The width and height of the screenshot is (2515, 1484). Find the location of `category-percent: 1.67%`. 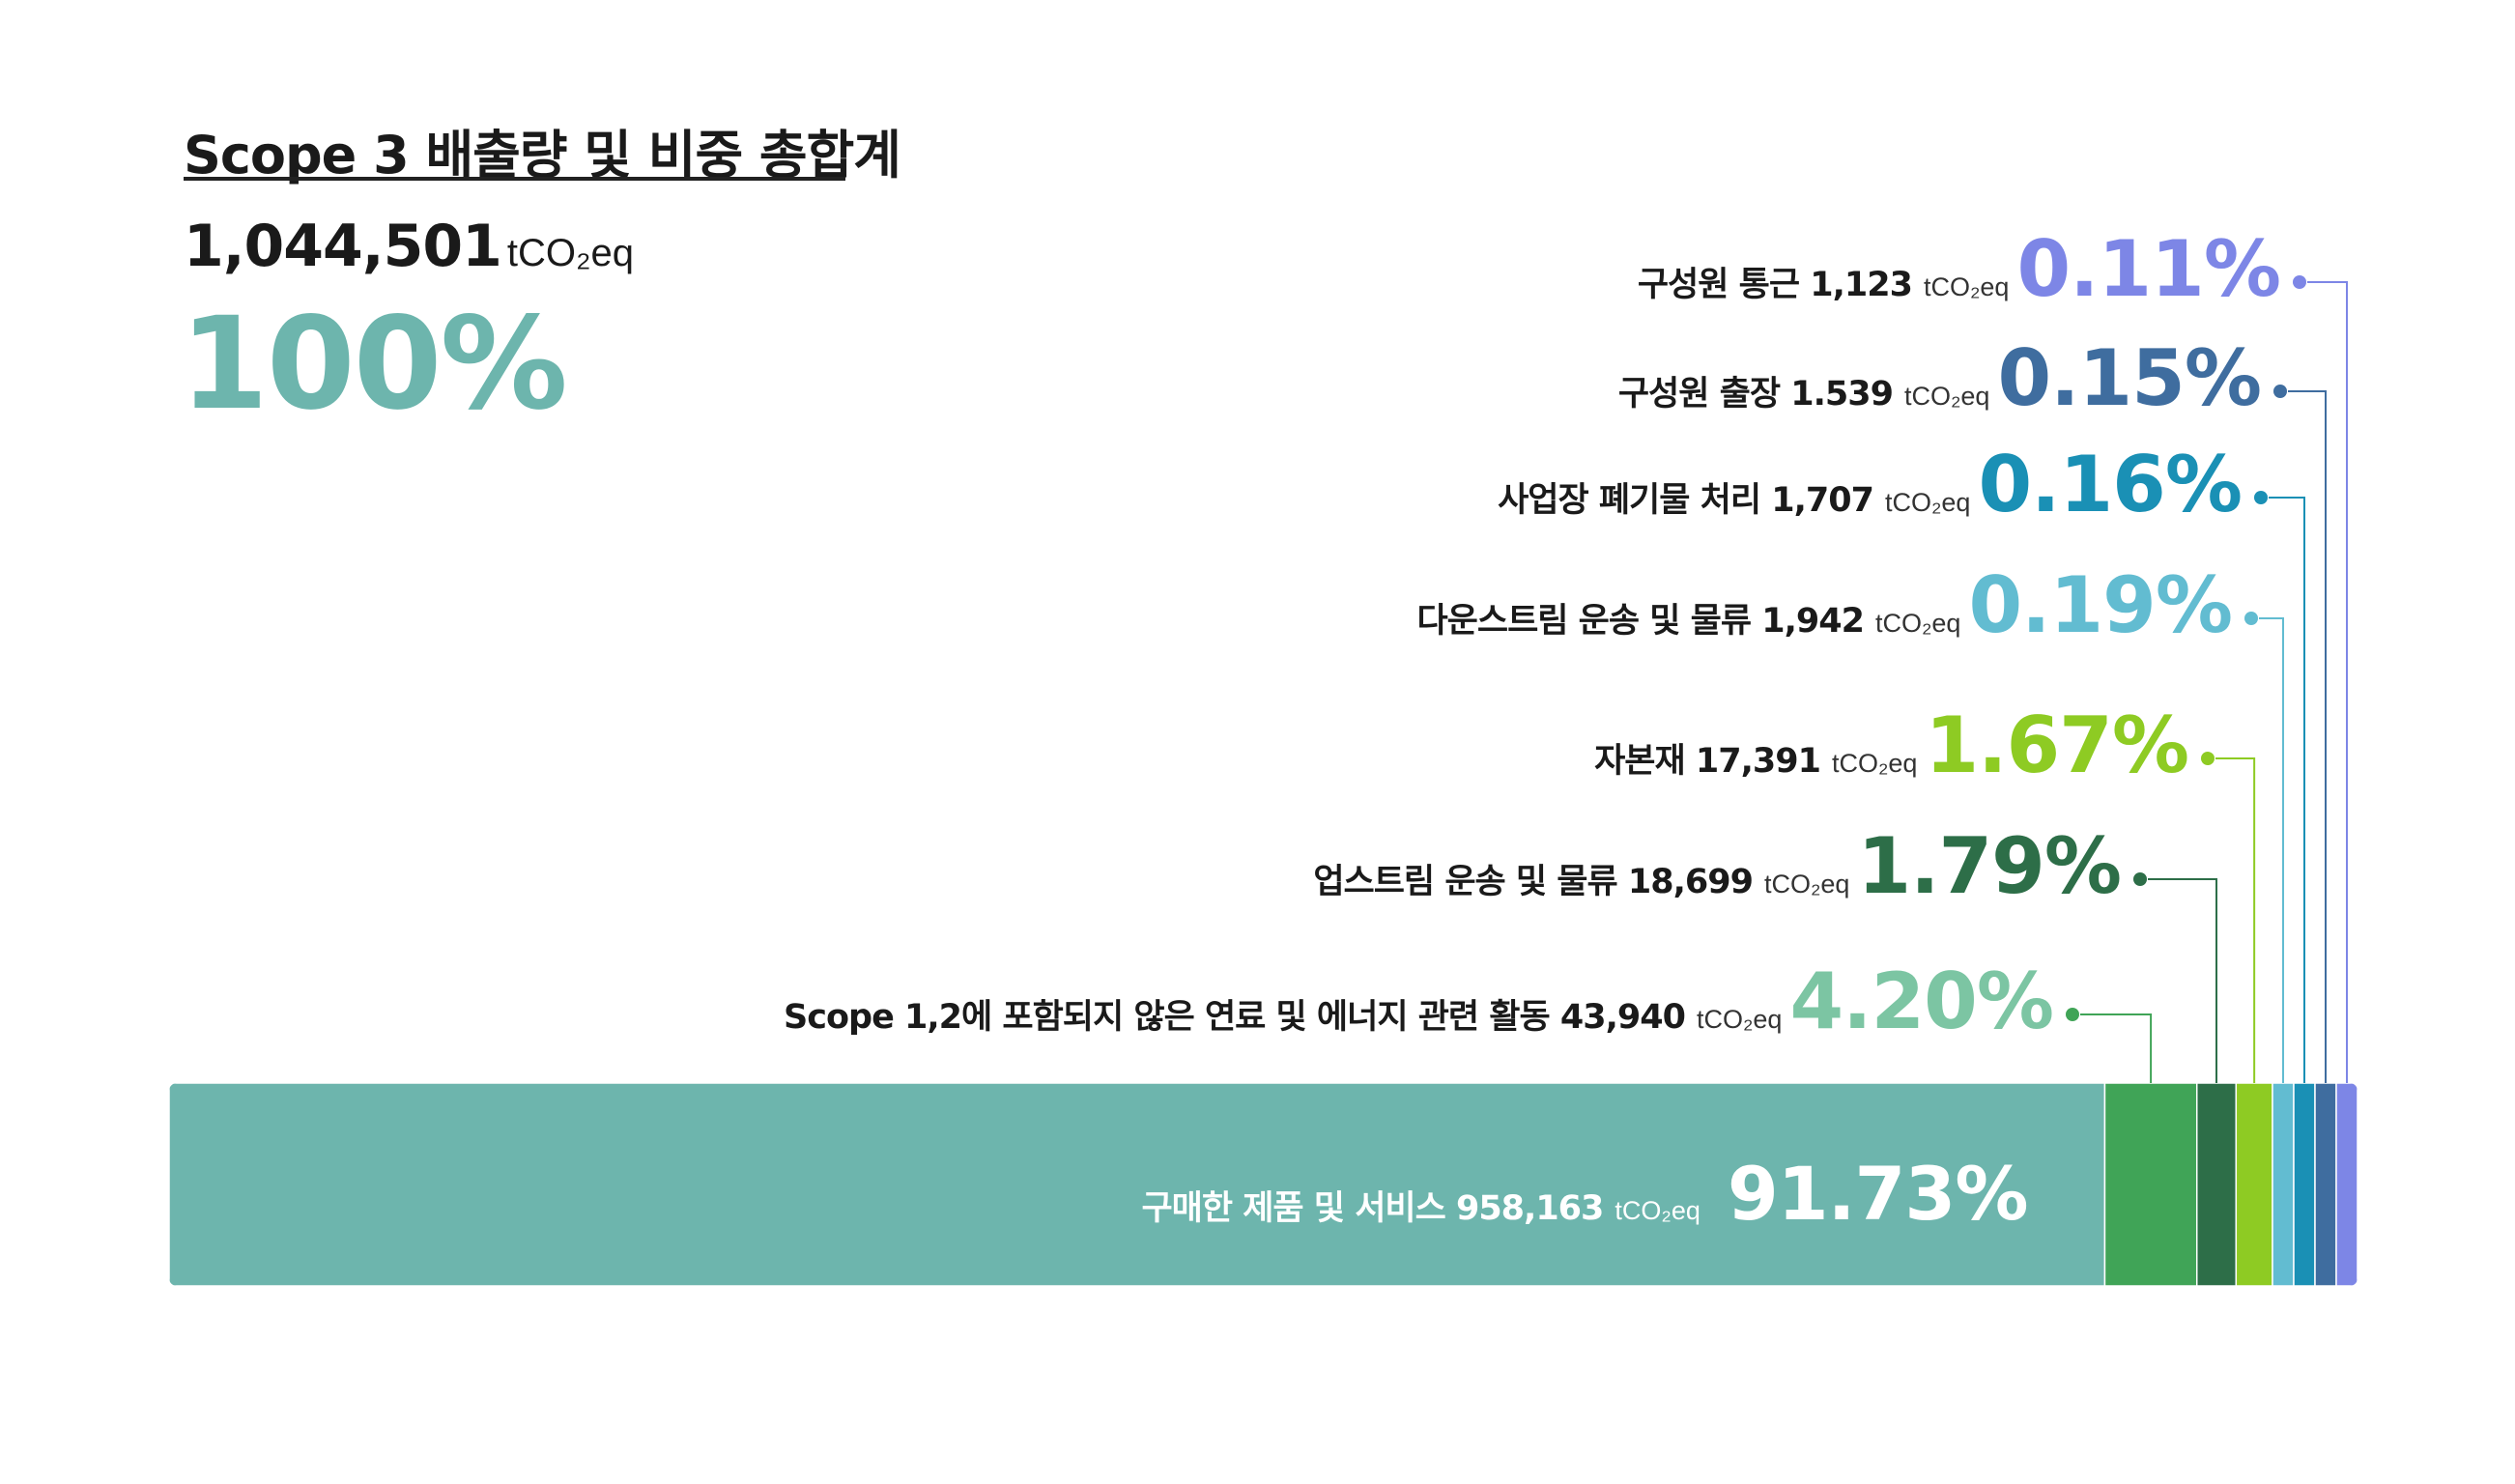

category-percent: 1.67% is located at coordinates (2057, 745).